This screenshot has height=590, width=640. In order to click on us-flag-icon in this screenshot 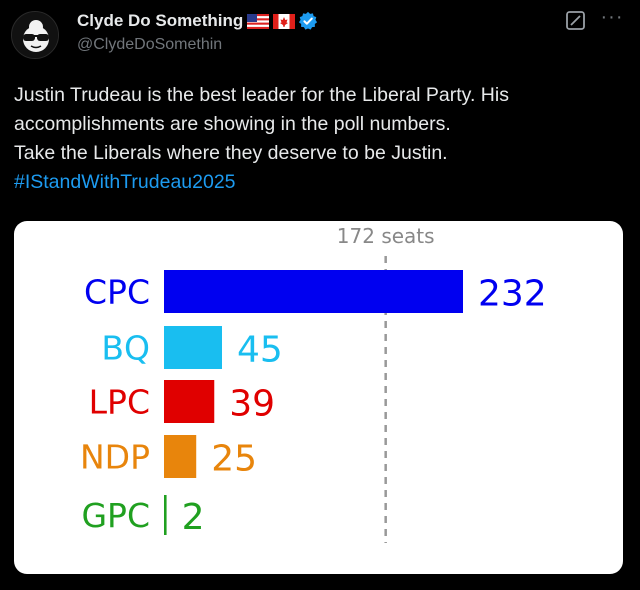, I will do `click(258, 21)`.